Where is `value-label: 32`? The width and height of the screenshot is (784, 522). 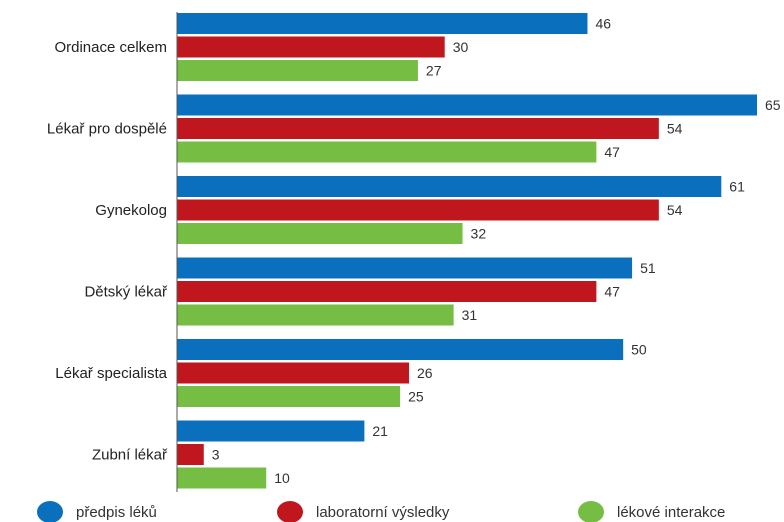 value-label: 32 is located at coordinates (479, 234).